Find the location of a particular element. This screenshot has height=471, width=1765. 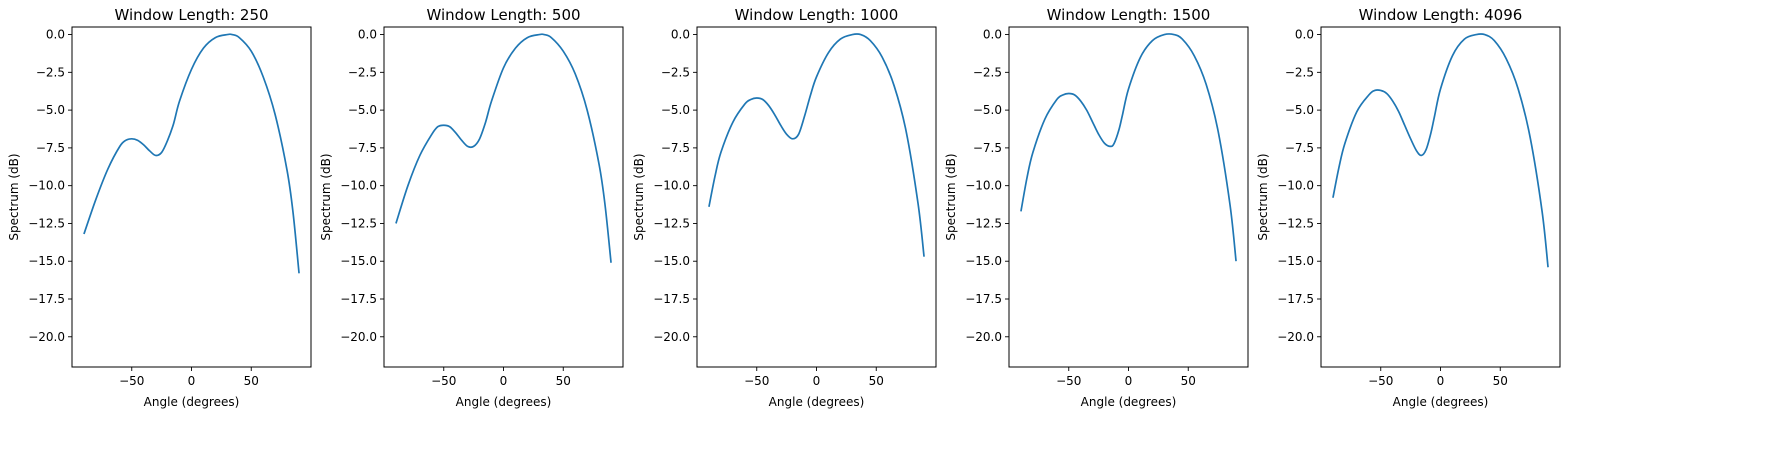

chart-title: Window Length: 1000 is located at coordinates (817, 15).